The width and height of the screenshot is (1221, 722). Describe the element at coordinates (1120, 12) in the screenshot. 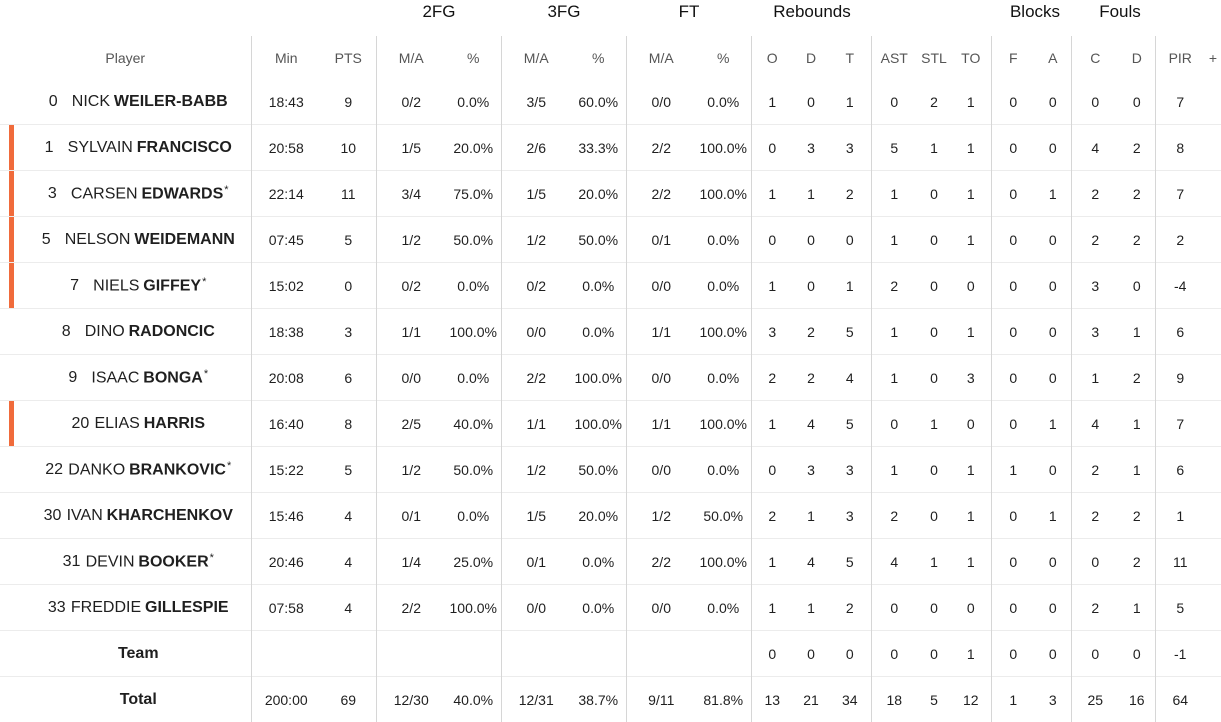

I see `group-fouls: Fouls` at that location.